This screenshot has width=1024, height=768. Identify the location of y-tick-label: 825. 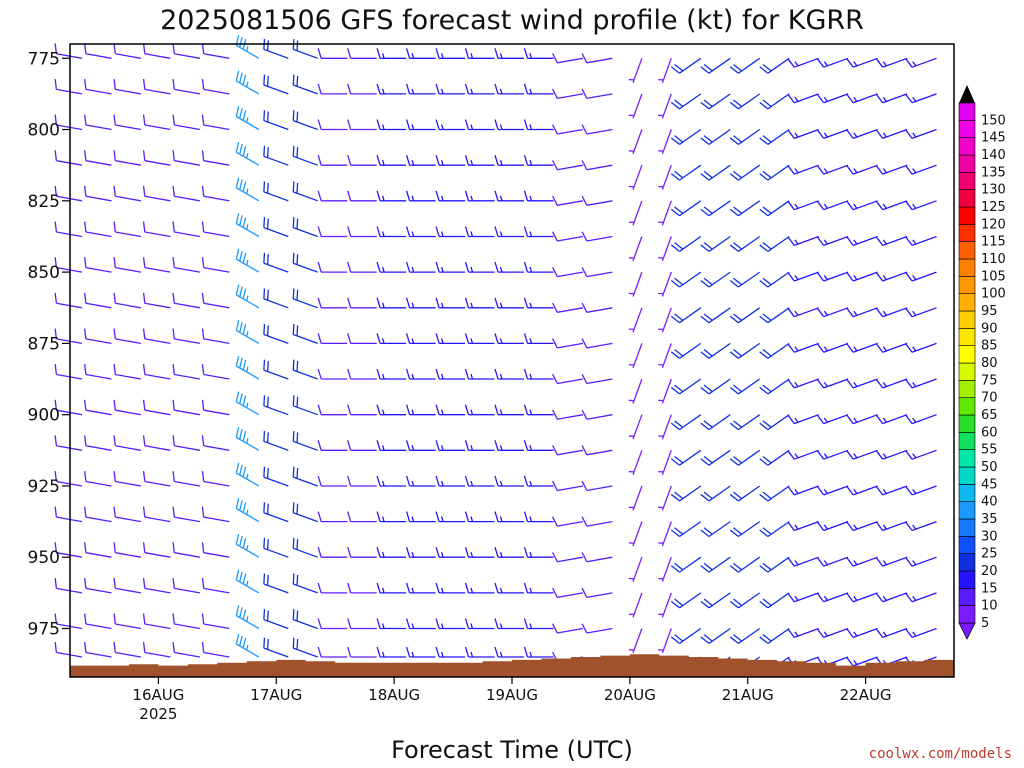
(44, 202).